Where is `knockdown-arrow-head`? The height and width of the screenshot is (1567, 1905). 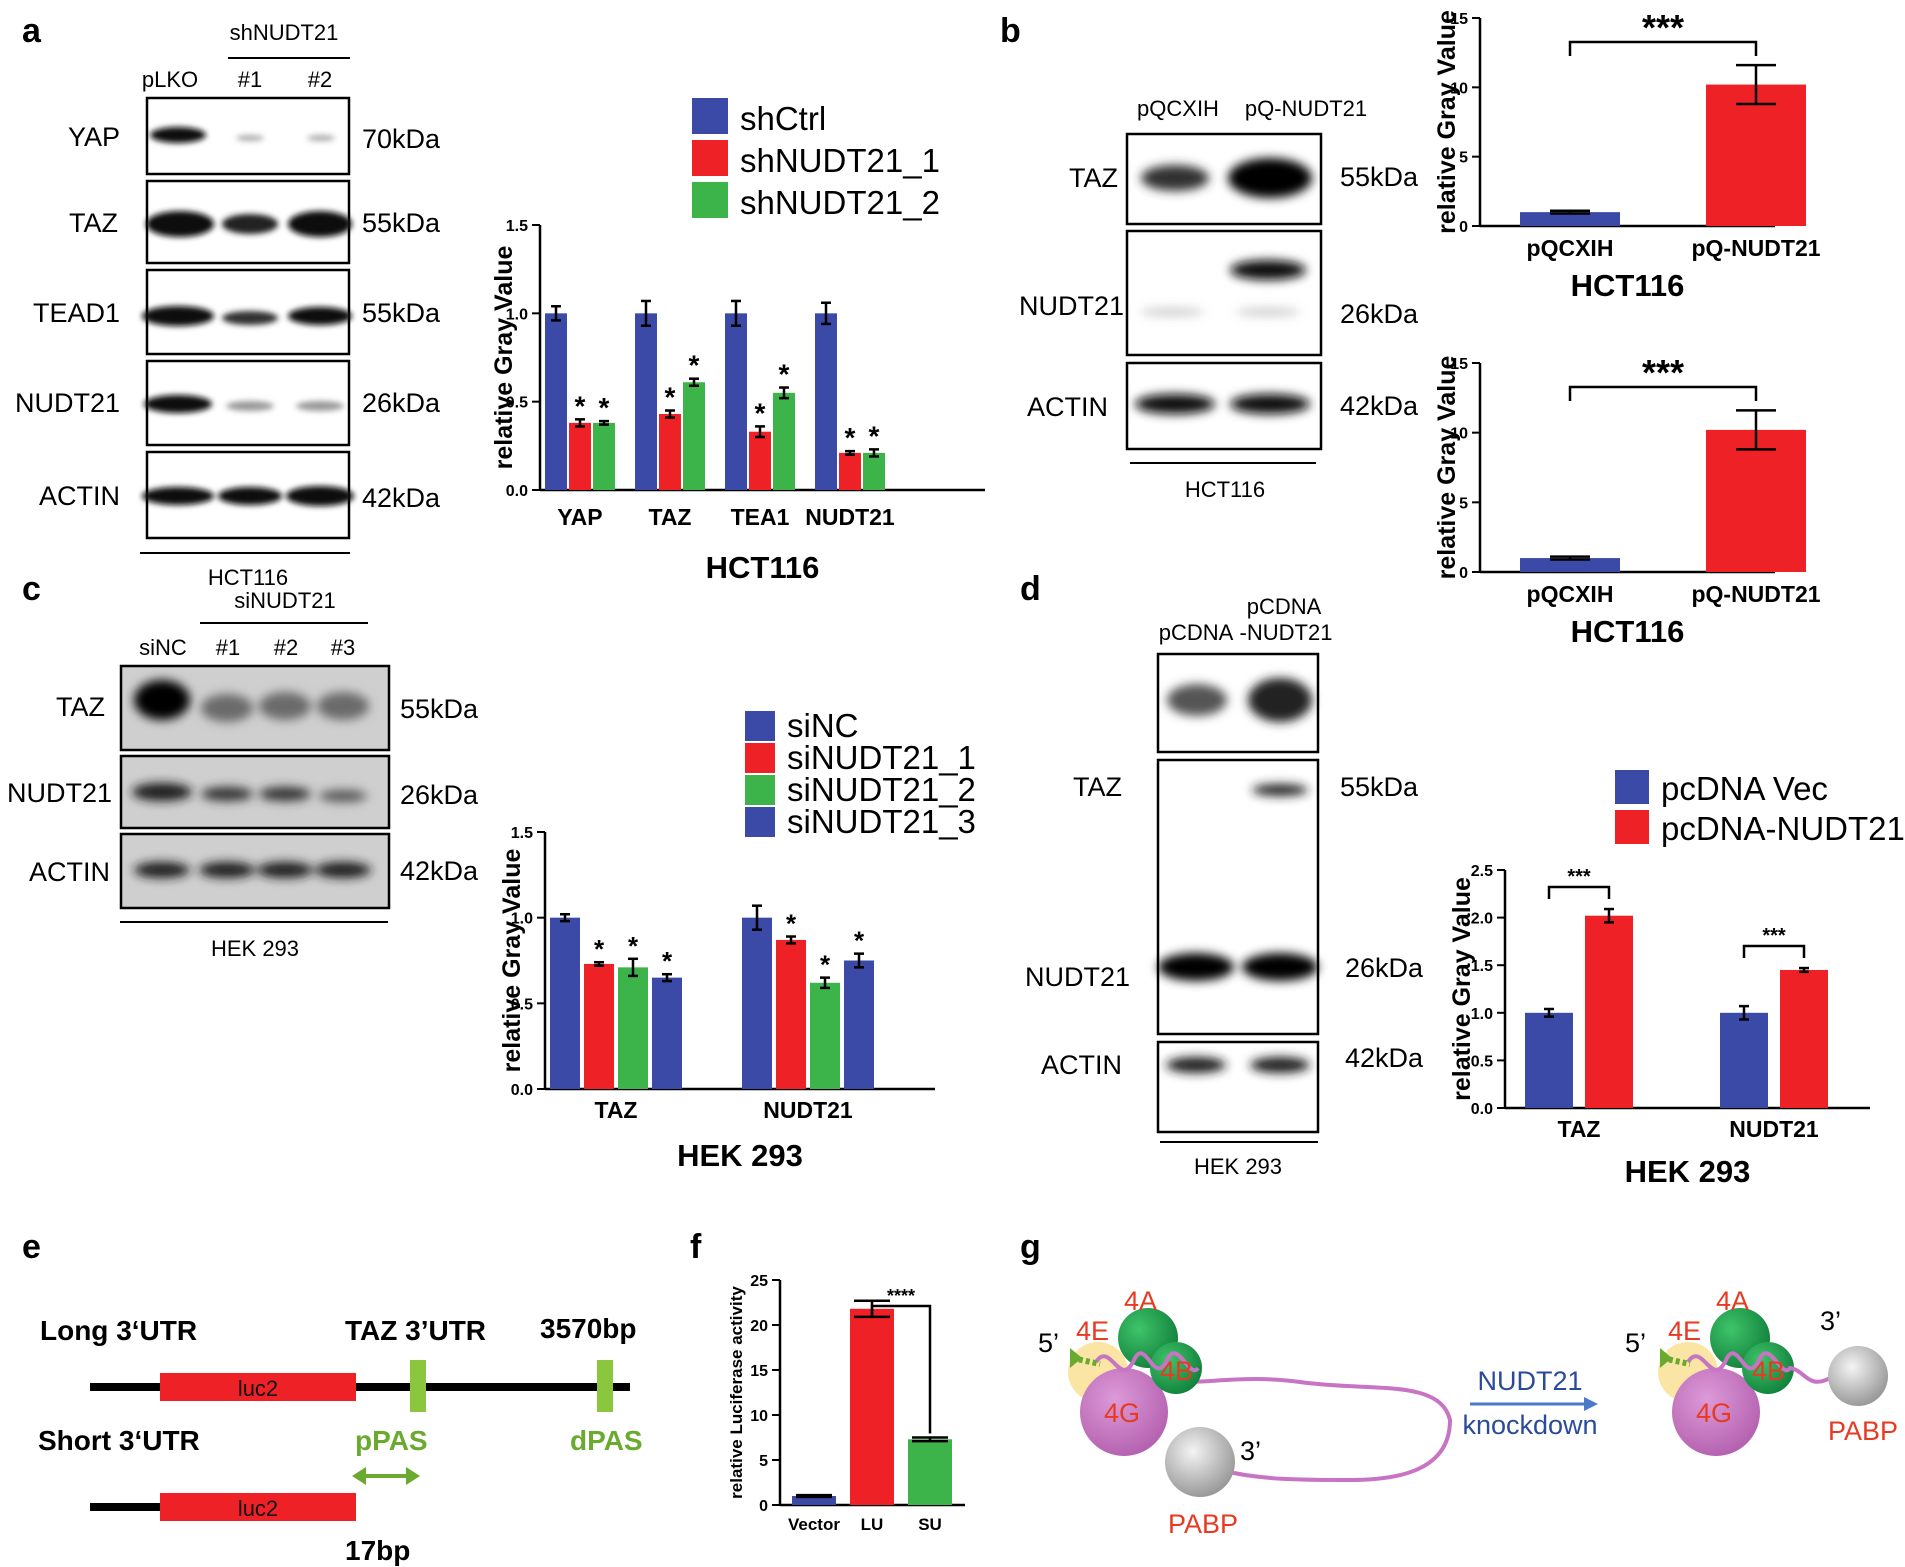
knockdown-arrow-head is located at coordinates (1591, 1404).